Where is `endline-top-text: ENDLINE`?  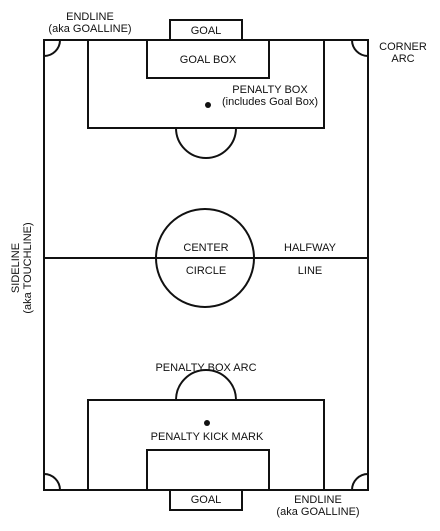 endline-top-text: ENDLINE is located at coordinates (90, 17).